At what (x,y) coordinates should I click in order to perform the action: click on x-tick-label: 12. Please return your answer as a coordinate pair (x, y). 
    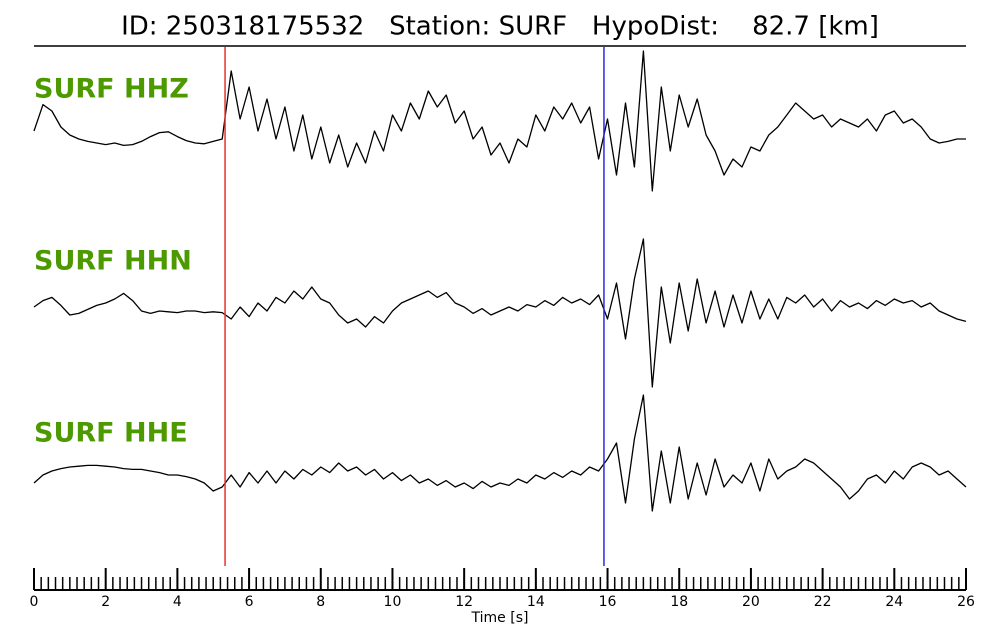
    Looking at the image, I should click on (464, 602).